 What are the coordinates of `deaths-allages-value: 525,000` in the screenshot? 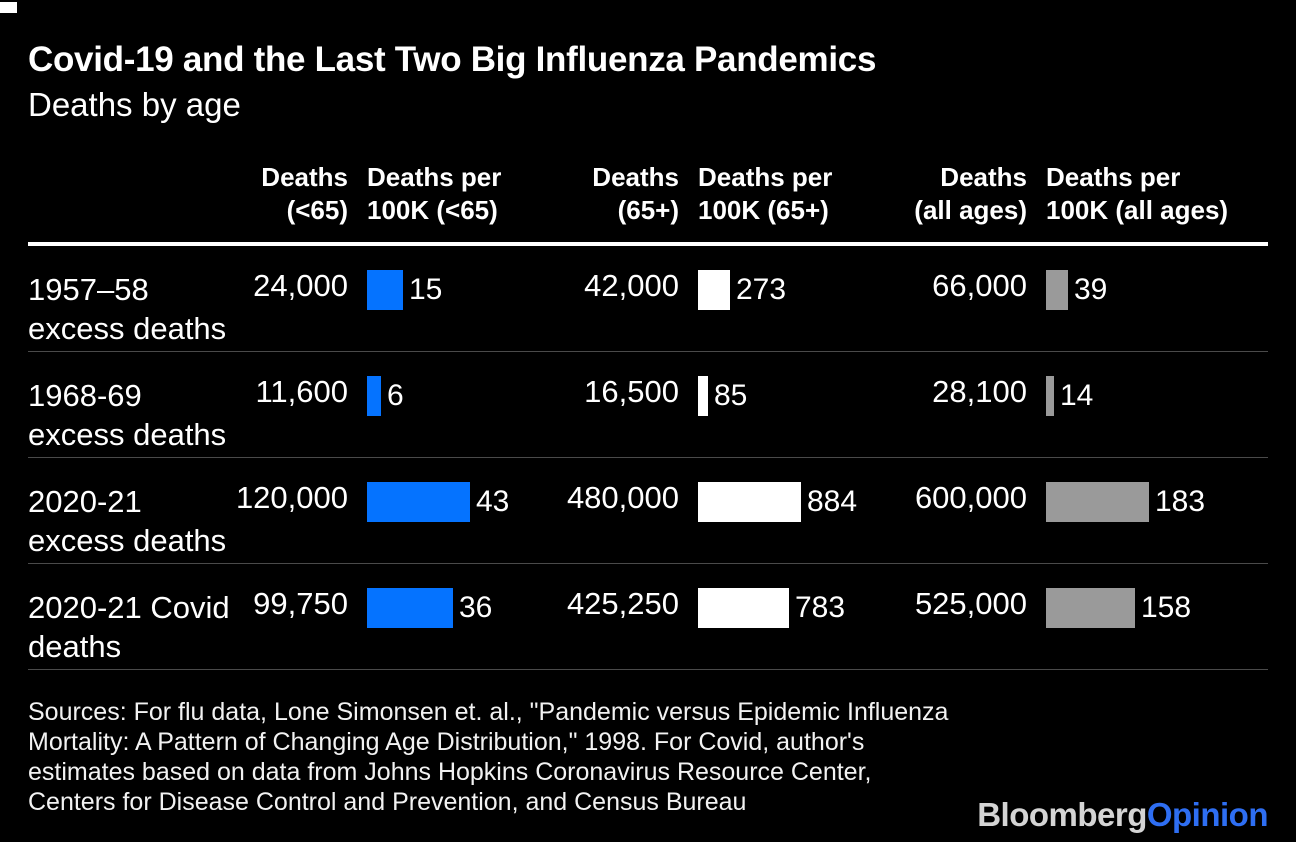 It's located at (970, 604).